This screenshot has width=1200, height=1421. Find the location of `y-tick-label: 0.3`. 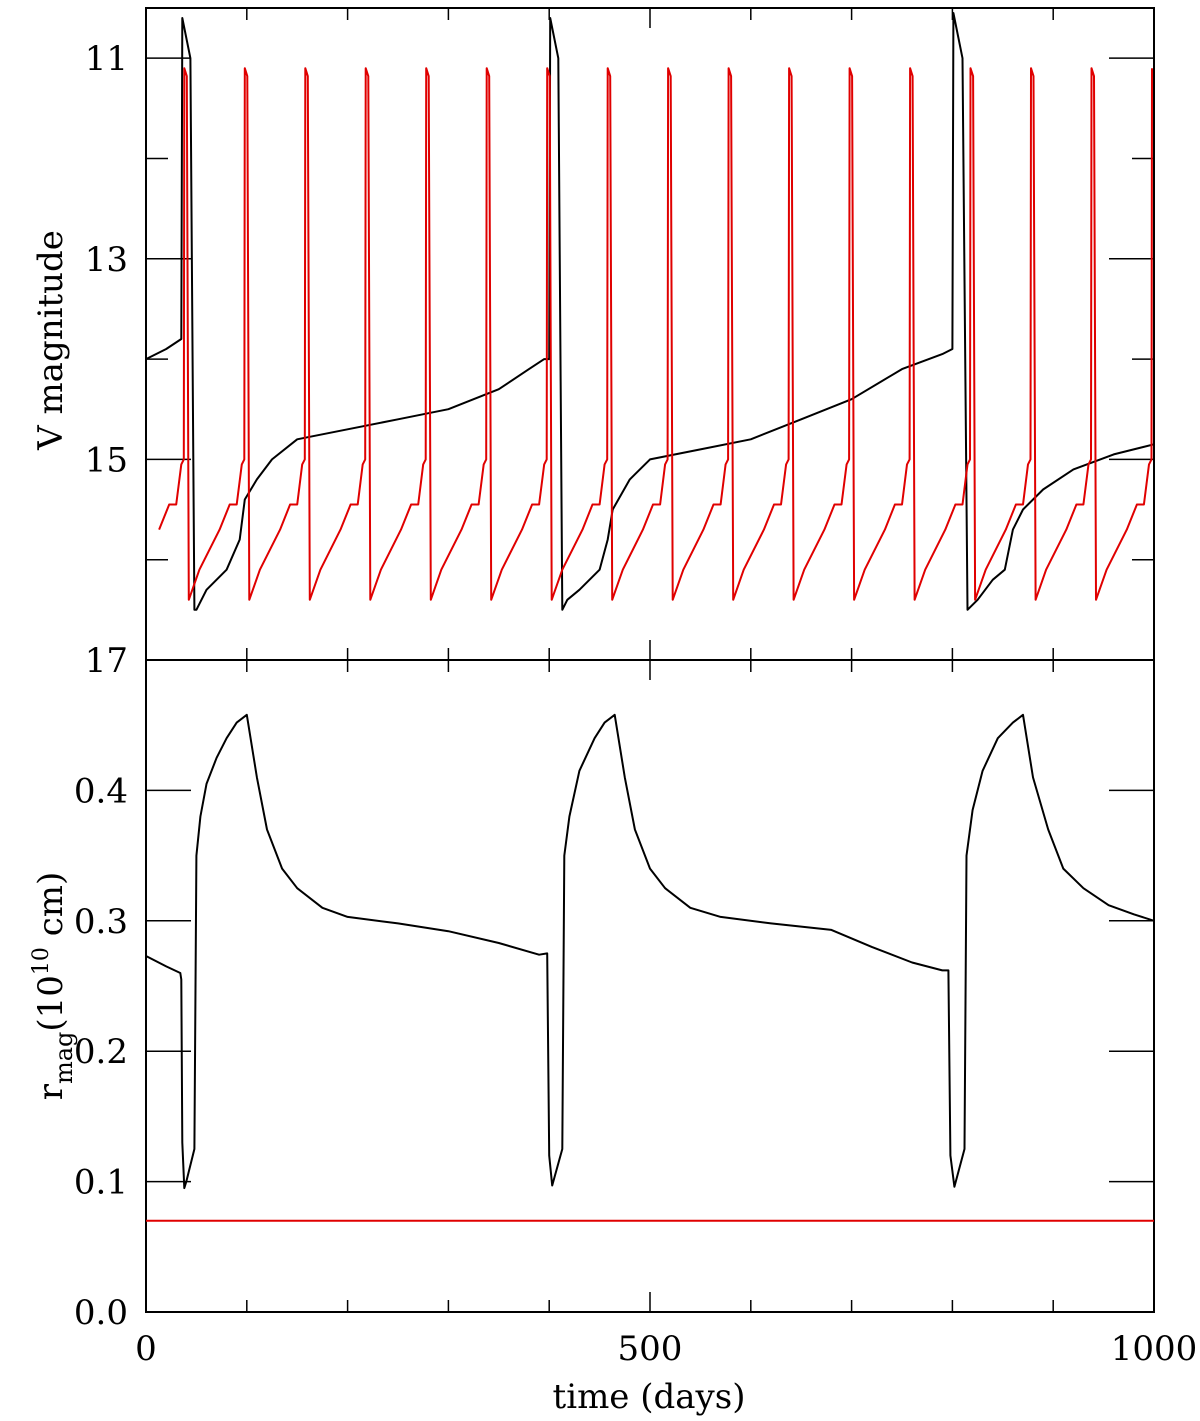

y-tick-label: 0.3 is located at coordinates (101, 922).